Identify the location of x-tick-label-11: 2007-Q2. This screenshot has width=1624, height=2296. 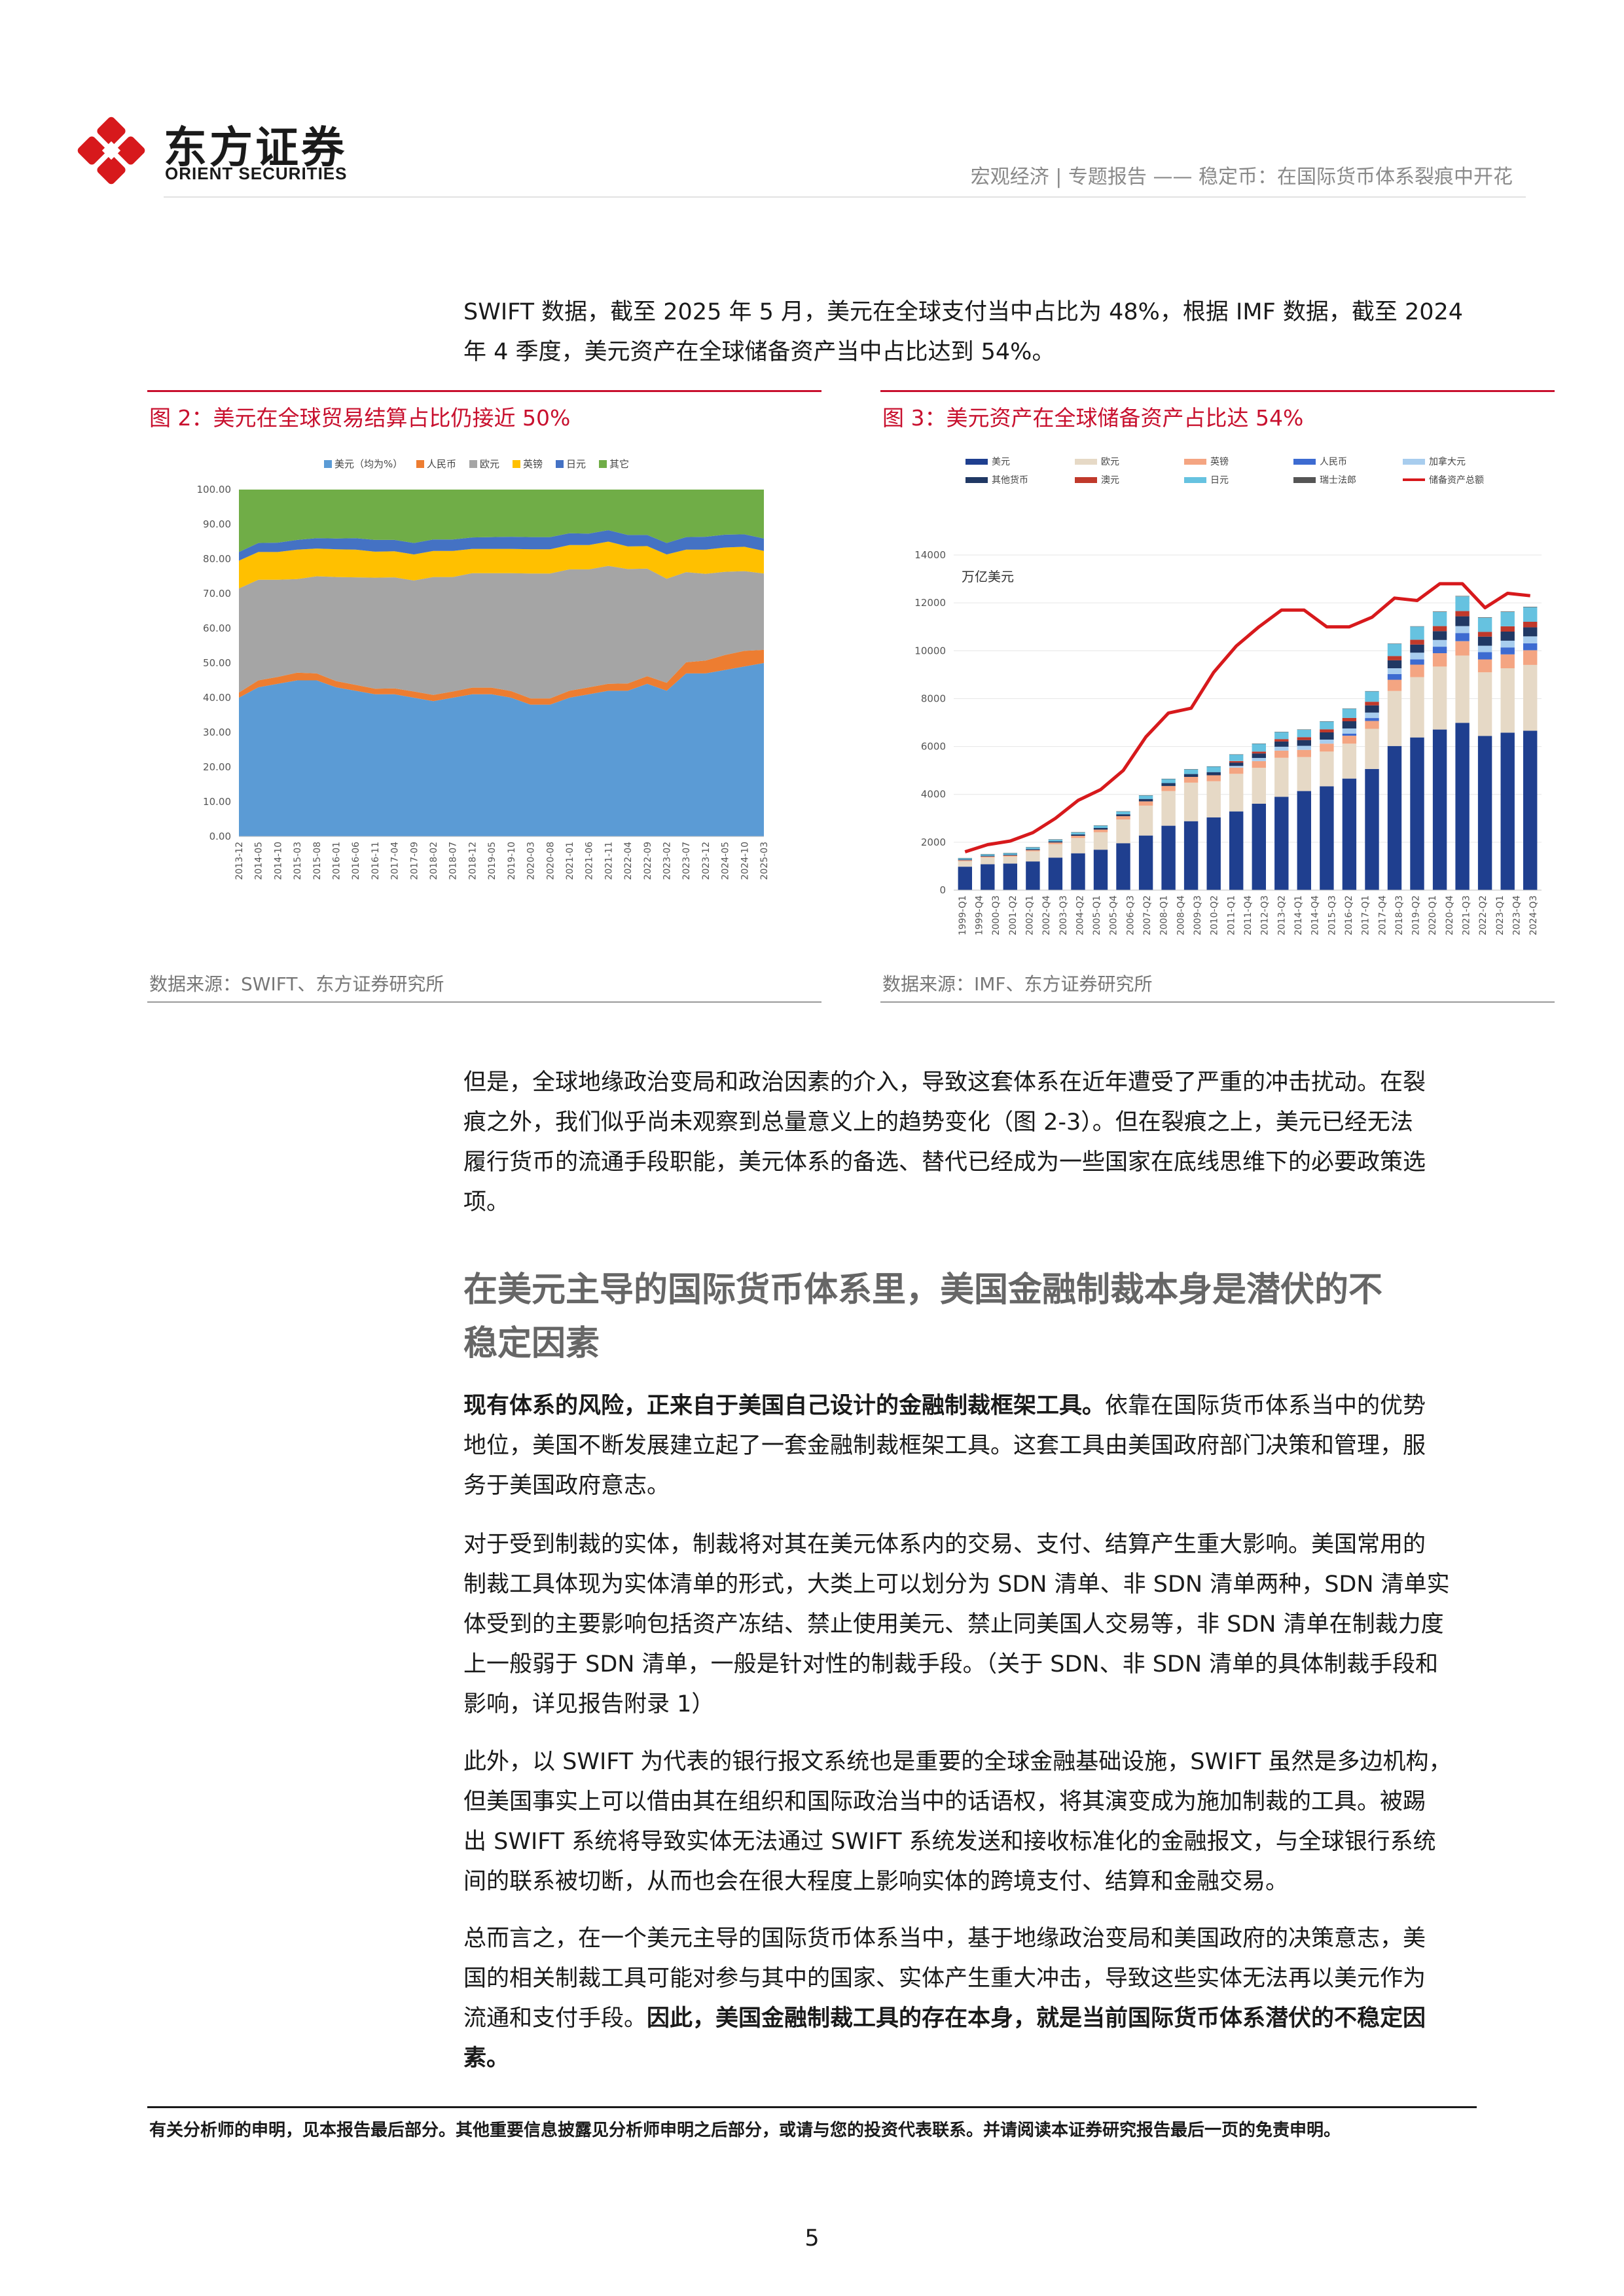
(1147, 915).